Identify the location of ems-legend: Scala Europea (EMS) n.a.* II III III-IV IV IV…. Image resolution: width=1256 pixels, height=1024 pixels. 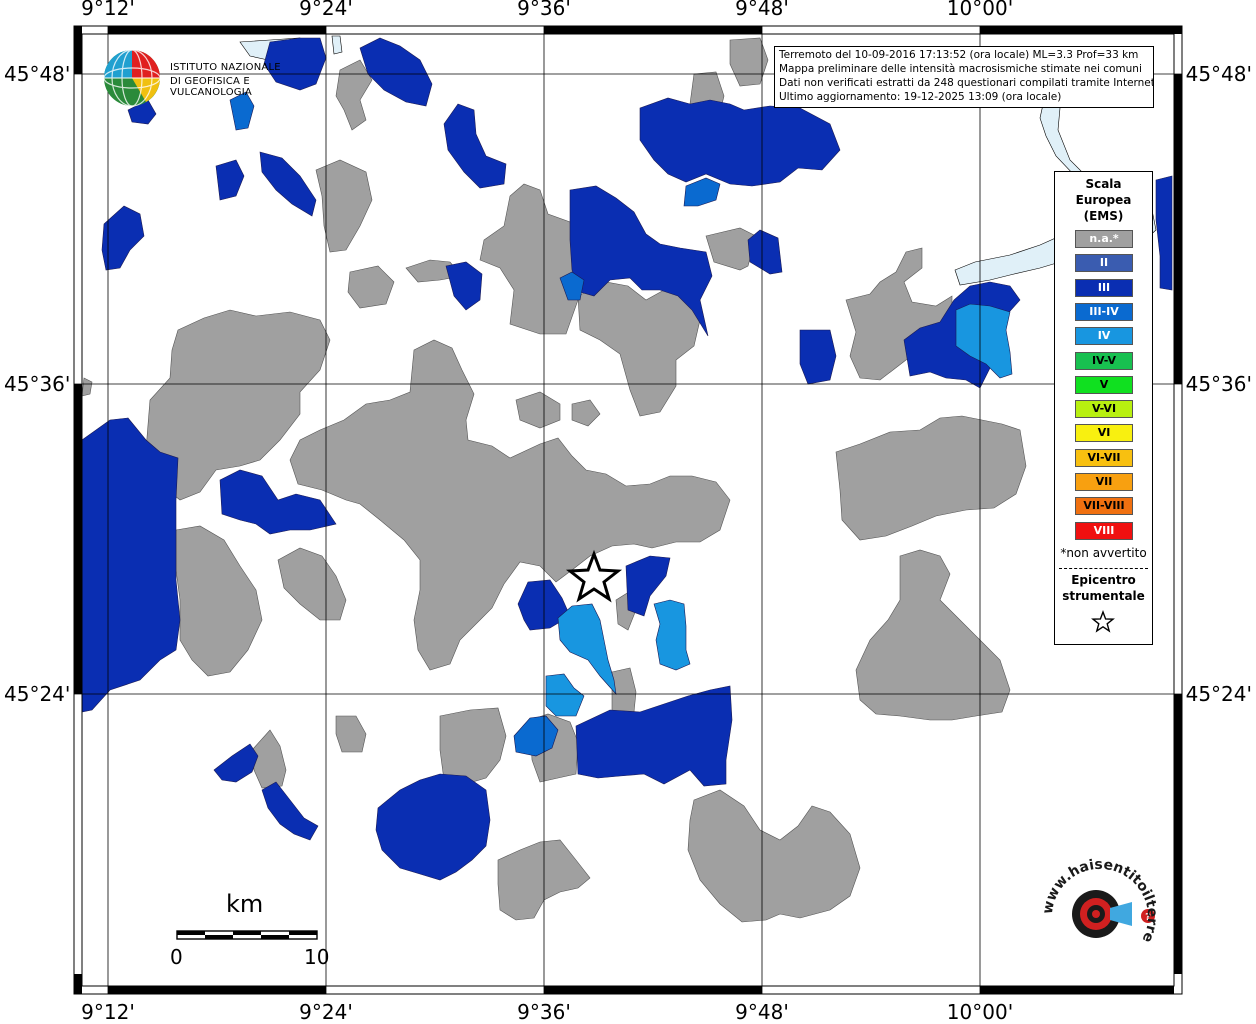
(1103, 408).